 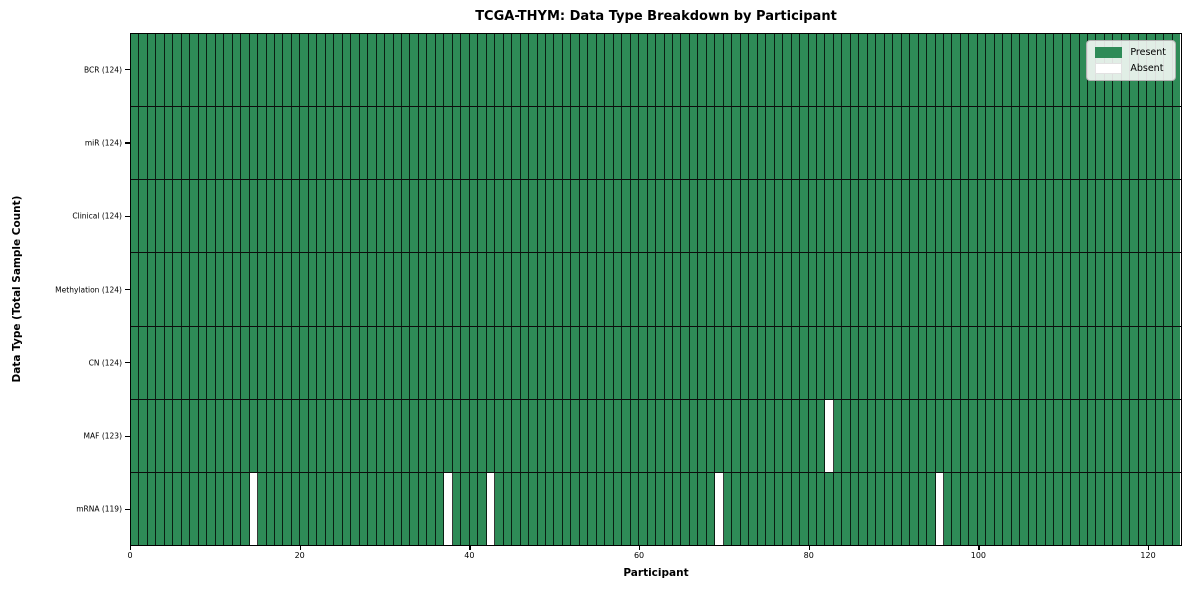 What do you see at coordinates (105, 363) in the screenshot?
I see `y-tick-label: CN (124)` at bounding box center [105, 363].